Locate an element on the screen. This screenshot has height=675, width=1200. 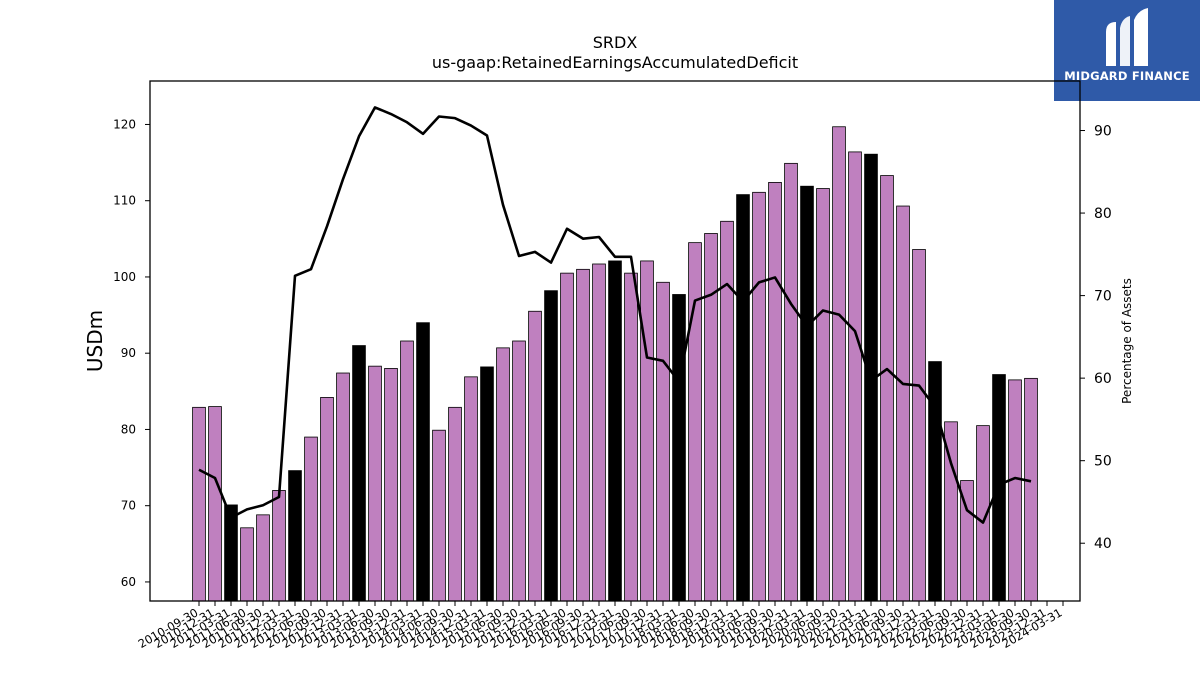
y2-tick-label: 90 is located at coordinates (1103, 132).